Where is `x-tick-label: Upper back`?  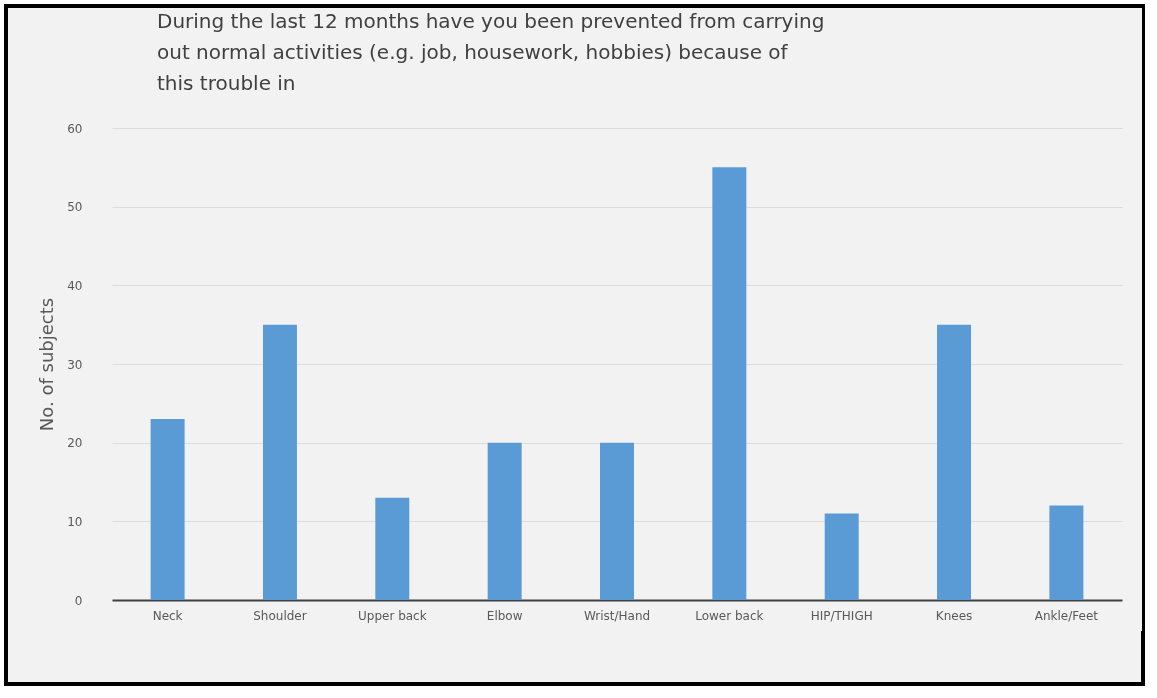 x-tick-label: Upper back is located at coordinates (392, 615).